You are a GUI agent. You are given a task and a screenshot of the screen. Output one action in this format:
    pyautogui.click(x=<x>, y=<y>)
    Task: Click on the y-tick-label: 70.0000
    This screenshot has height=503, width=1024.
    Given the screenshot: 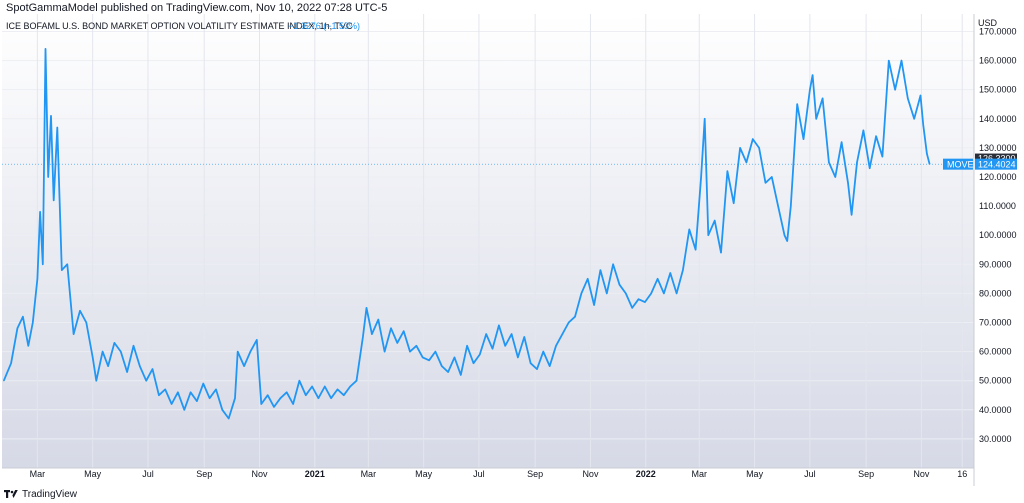 What is the action you would take?
    pyautogui.click(x=995, y=322)
    